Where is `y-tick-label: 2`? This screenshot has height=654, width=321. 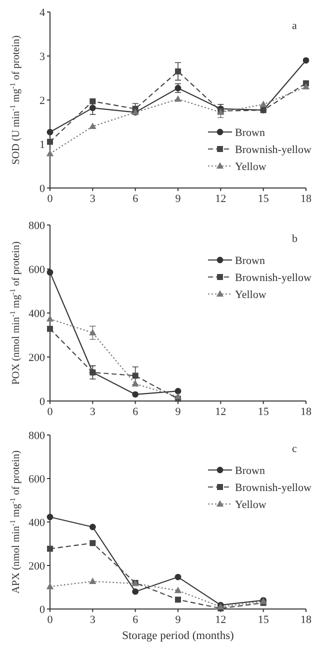 y-tick-label: 2 is located at coordinates (42, 101).